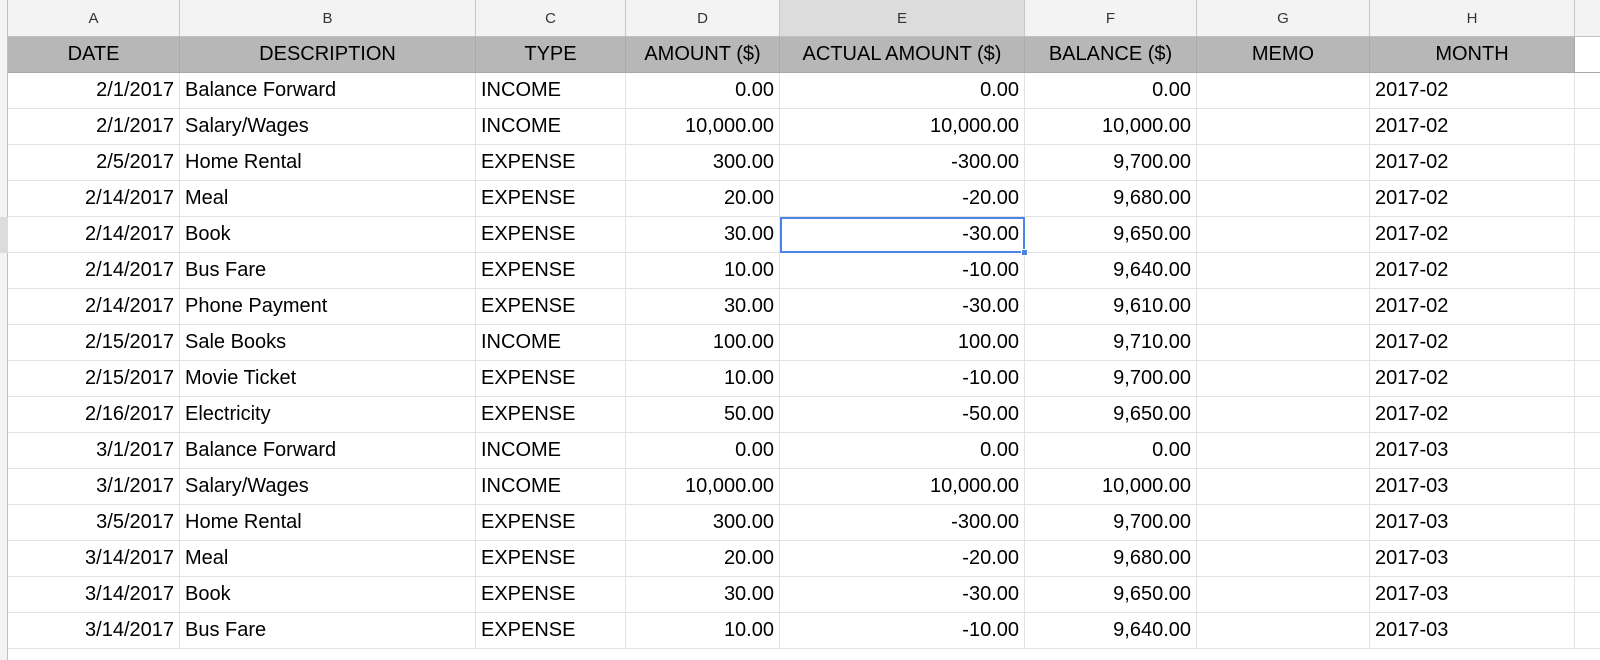 The height and width of the screenshot is (660, 1600). I want to click on cell-description: Home Rental, so click(328, 163).